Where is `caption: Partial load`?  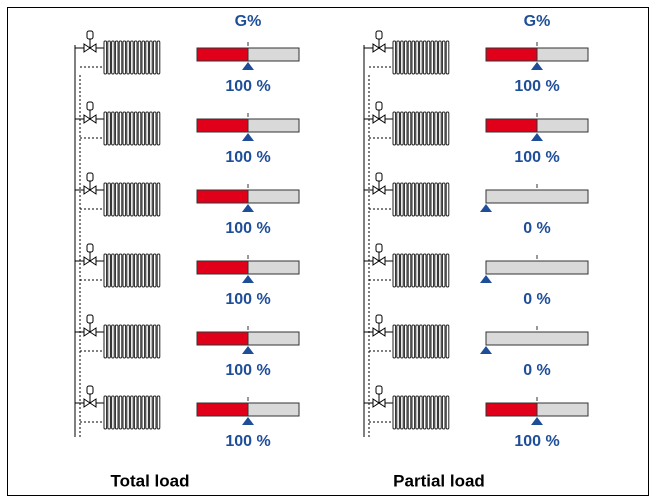 caption: Partial load is located at coordinates (439, 480).